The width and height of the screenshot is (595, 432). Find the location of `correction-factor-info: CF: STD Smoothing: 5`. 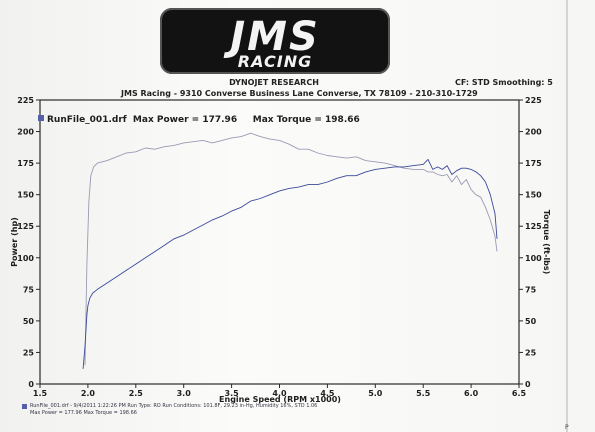

correction-factor-info: CF: STD Smoothing: 5 is located at coordinates (504, 82).